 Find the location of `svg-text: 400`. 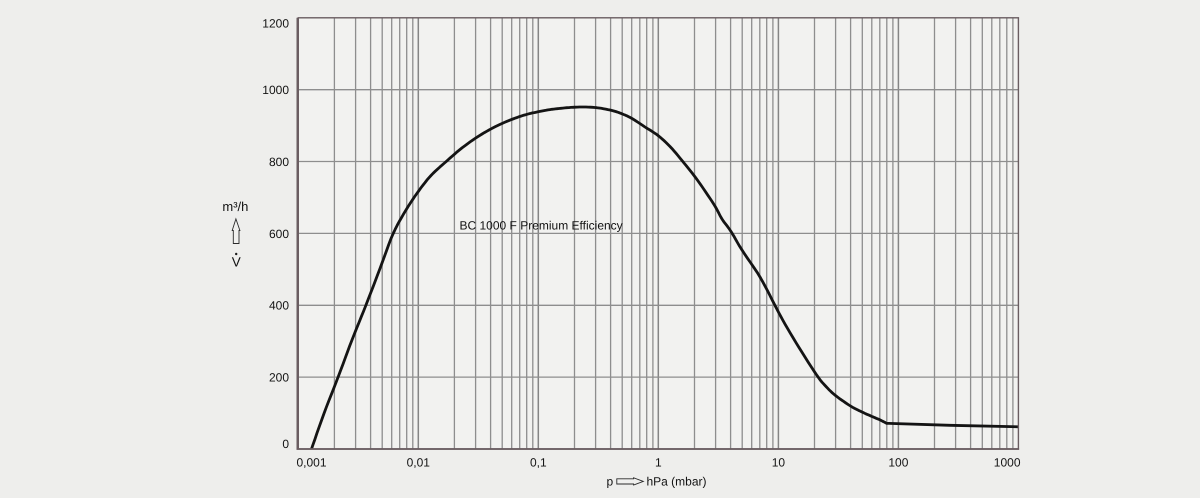

svg-text: 400 is located at coordinates (279, 306).